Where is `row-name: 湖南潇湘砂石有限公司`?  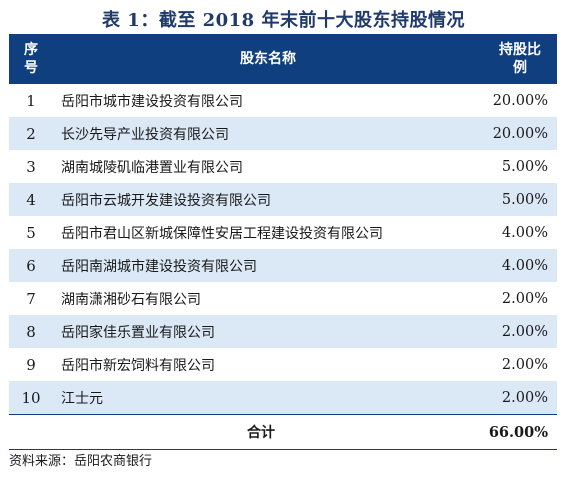 row-name: 湖南潇湘砂石有限公司 is located at coordinates (268, 298).